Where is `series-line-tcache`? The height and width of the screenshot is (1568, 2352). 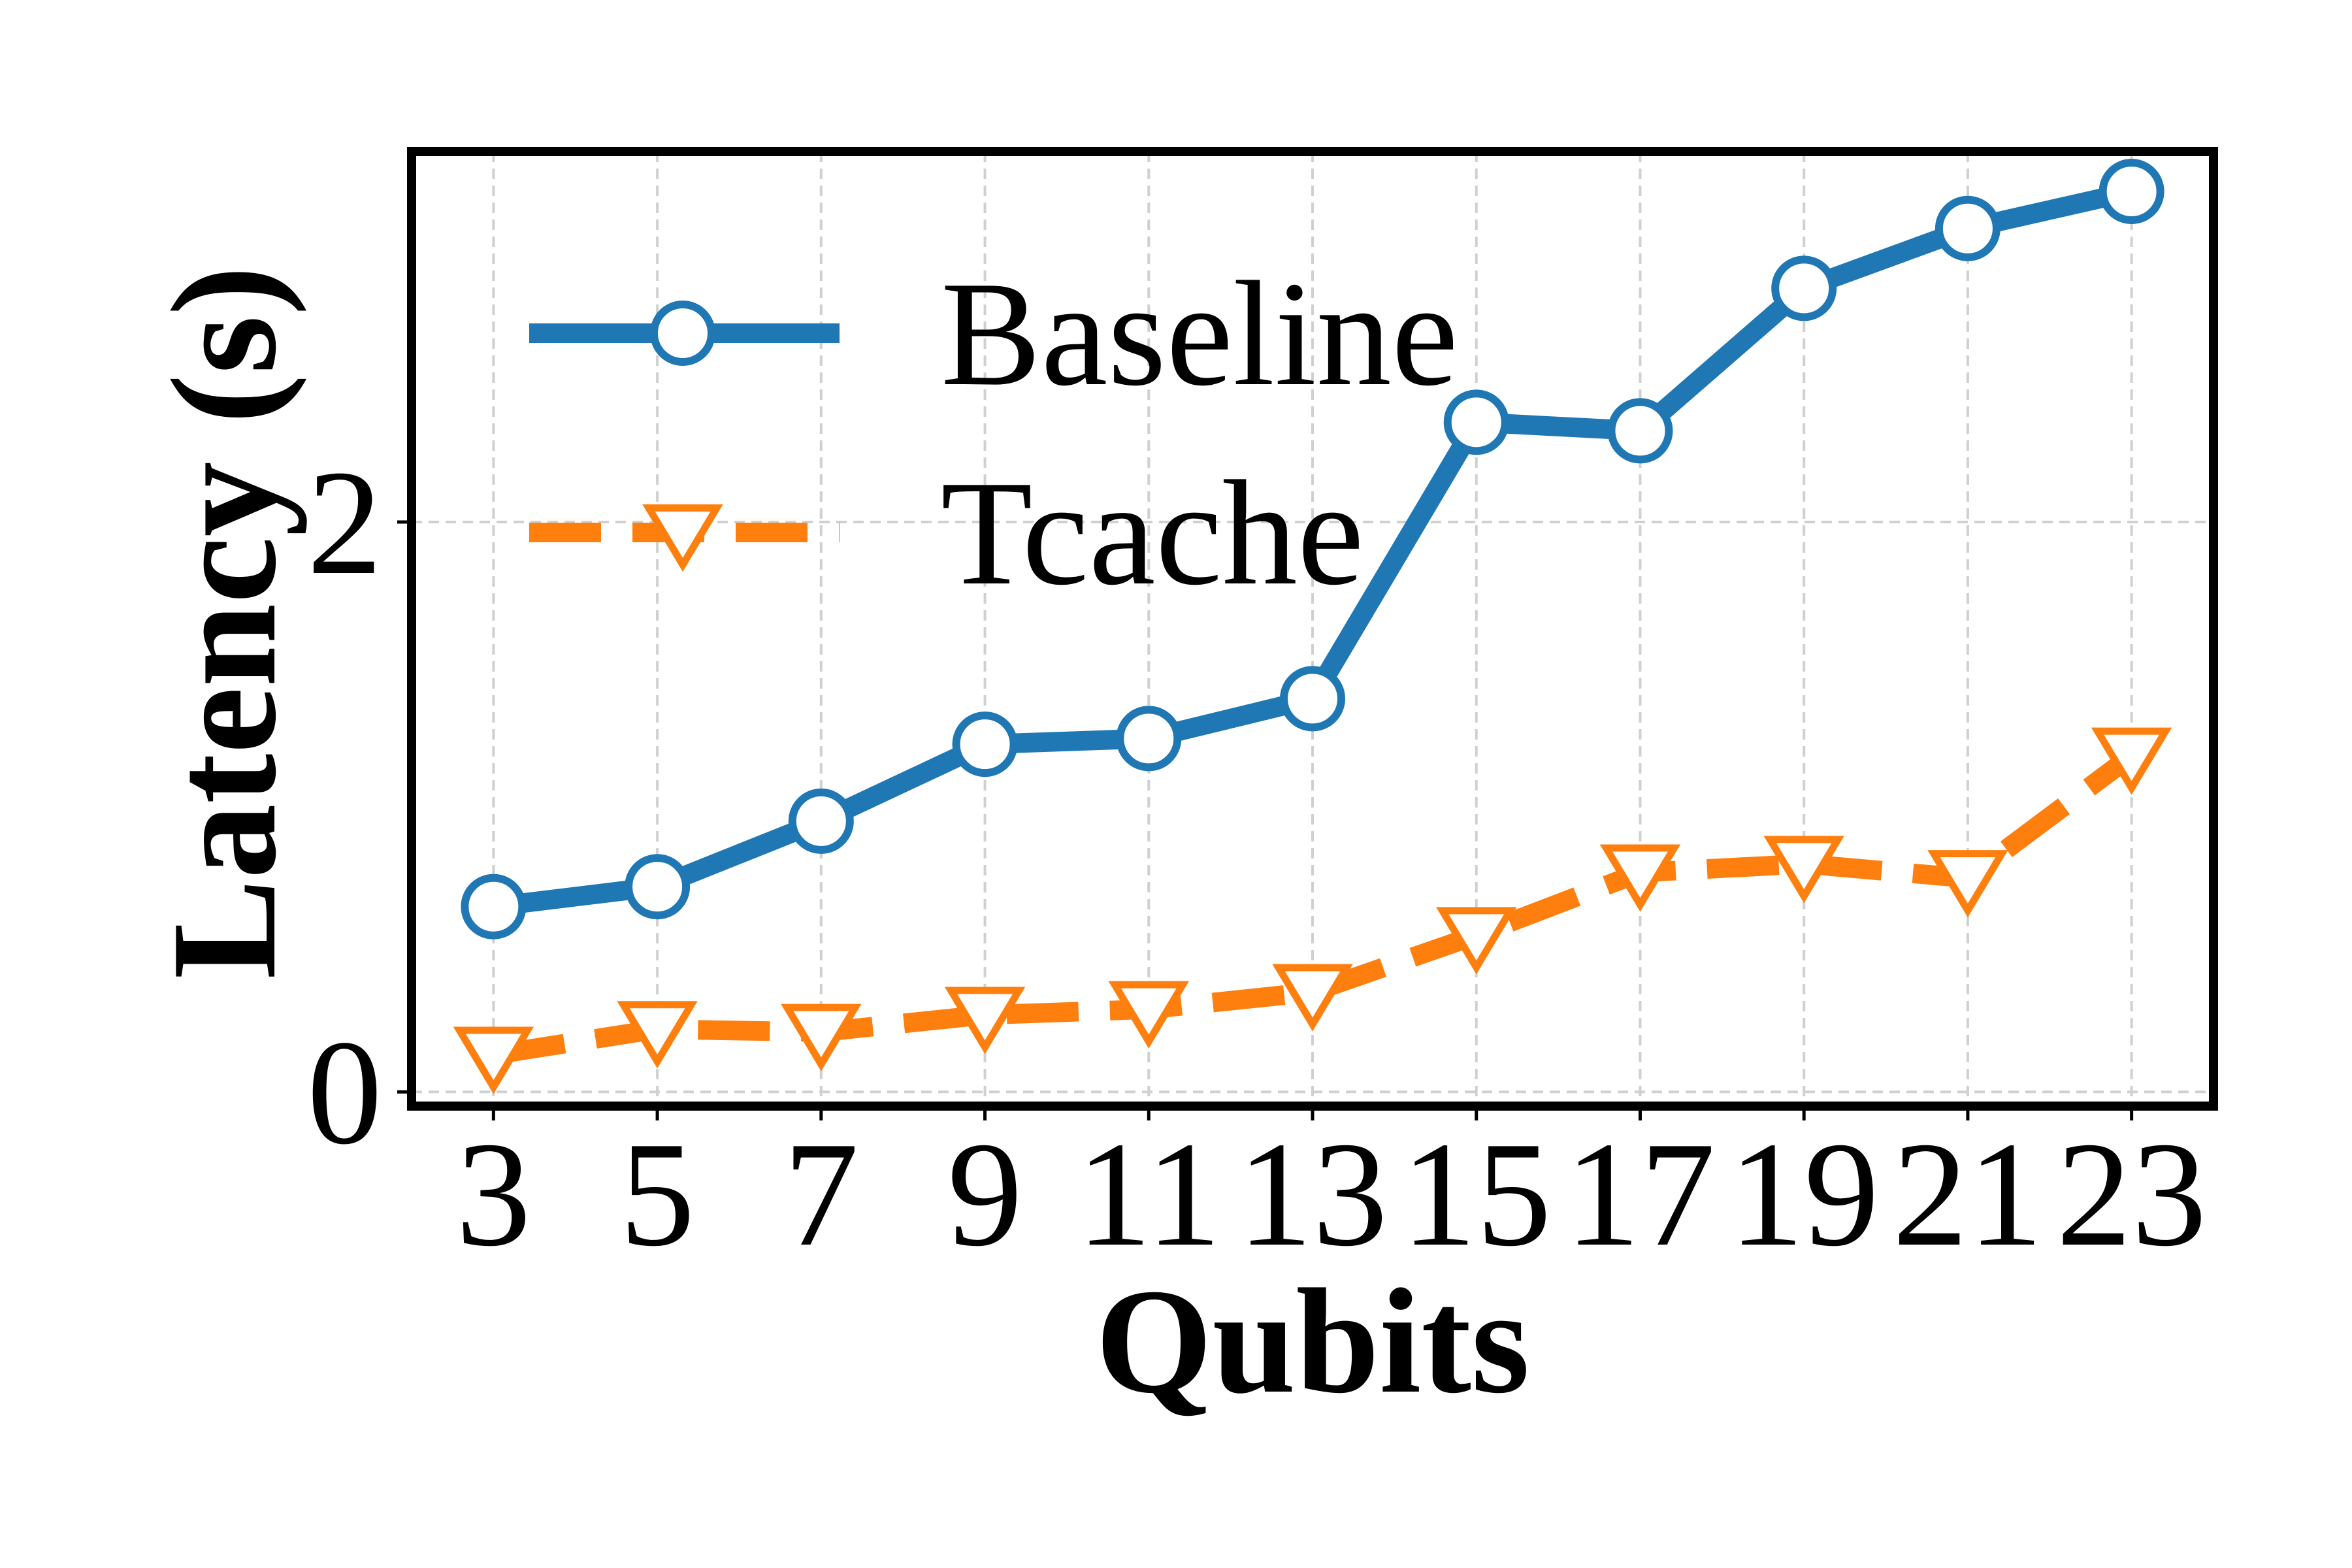 series-line-tcache is located at coordinates (1315, 906).